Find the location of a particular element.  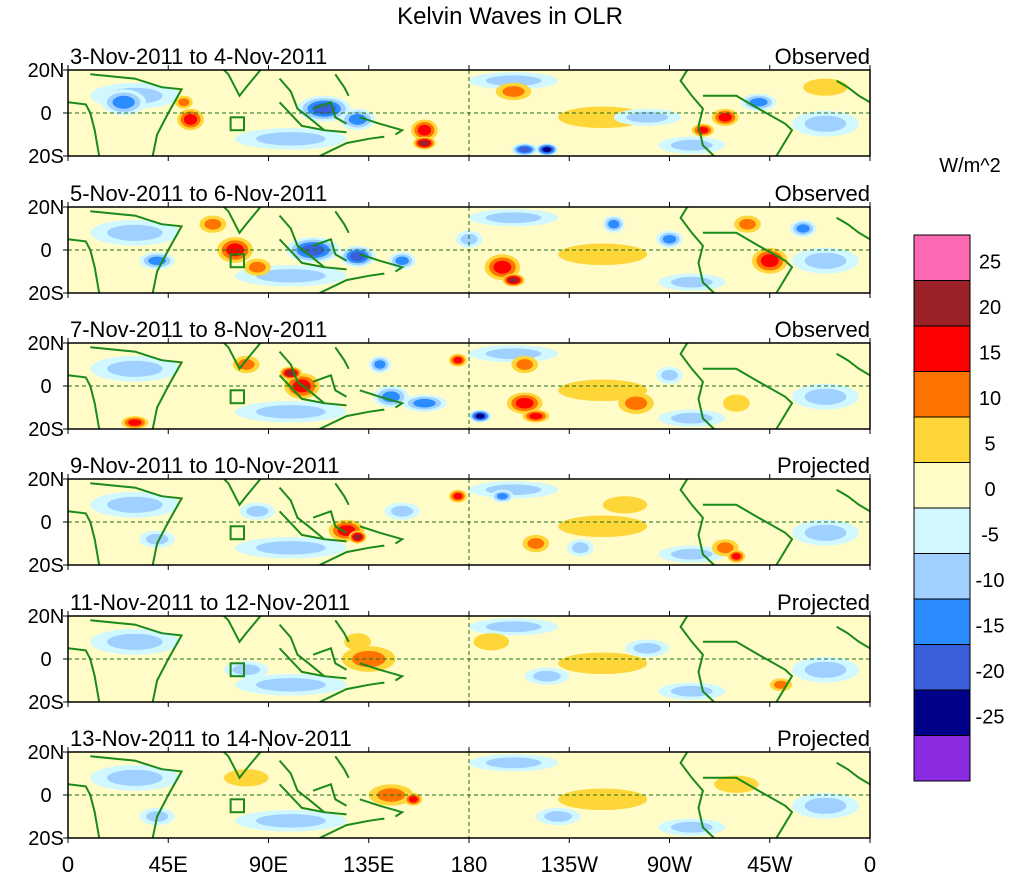

panel-period-label: 13-Nov-2011 to 14-Nov-2011 is located at coordinates (211, 738).